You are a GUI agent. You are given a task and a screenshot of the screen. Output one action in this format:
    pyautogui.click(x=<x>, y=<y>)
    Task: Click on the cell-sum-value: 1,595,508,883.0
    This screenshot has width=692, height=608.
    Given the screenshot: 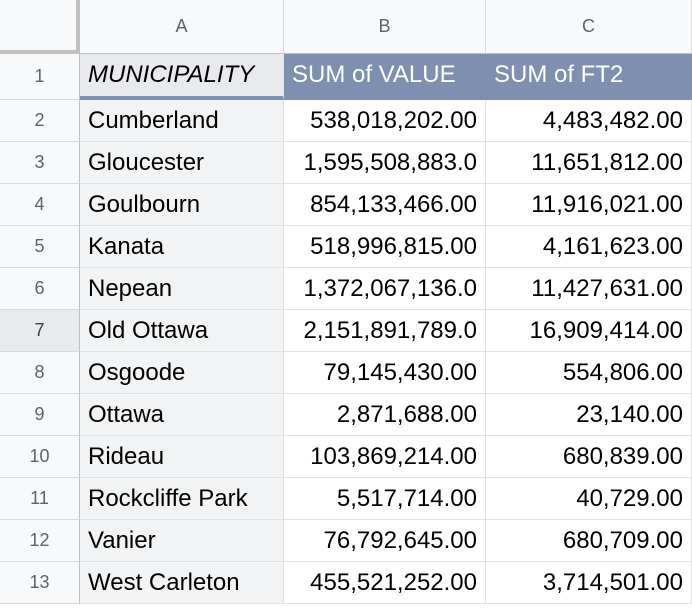 What is the action you would take?
    pyautogui.click(x=385, y=163)
    